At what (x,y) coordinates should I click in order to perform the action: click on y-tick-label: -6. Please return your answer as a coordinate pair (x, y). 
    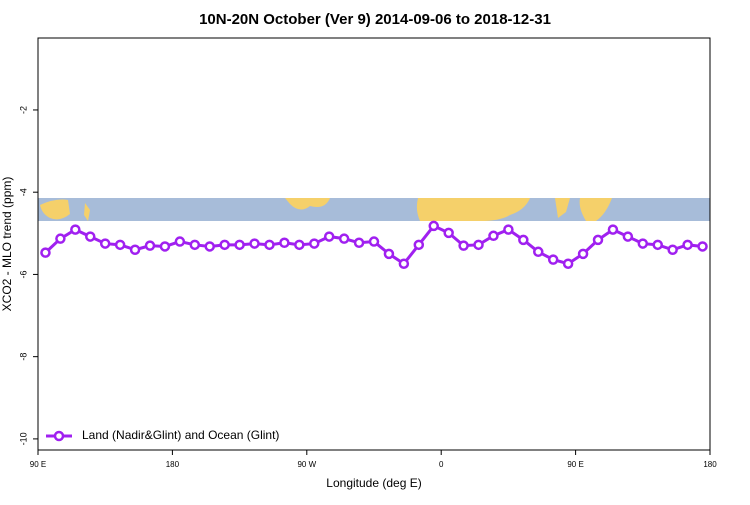
    Looking at the image, I should click on (23, 274).